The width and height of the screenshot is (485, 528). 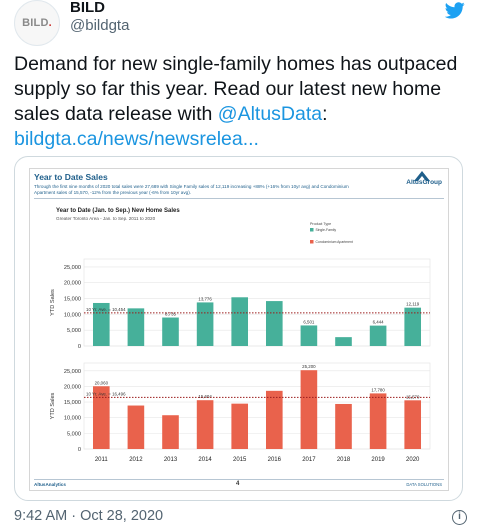 What do you see at coordinates (326, 230) in the screenshot?
I see `legend-label-0: Single-Family` at bounding box center [326, 230].